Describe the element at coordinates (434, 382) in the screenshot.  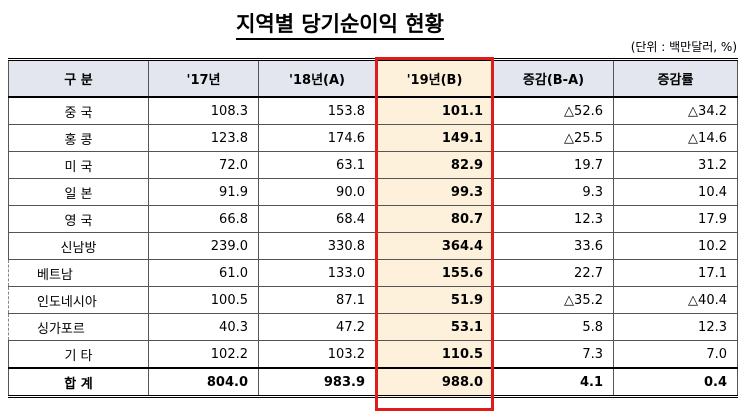
I see `cell: 988.0` at that location.